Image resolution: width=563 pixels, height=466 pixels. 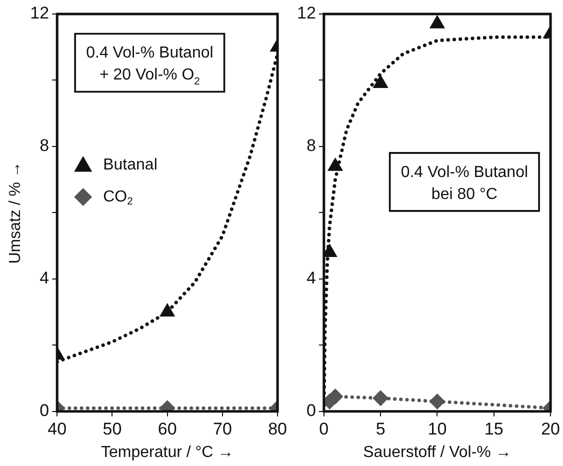 I want to click on x-tick-label: 10, so click(x=437, y=428).